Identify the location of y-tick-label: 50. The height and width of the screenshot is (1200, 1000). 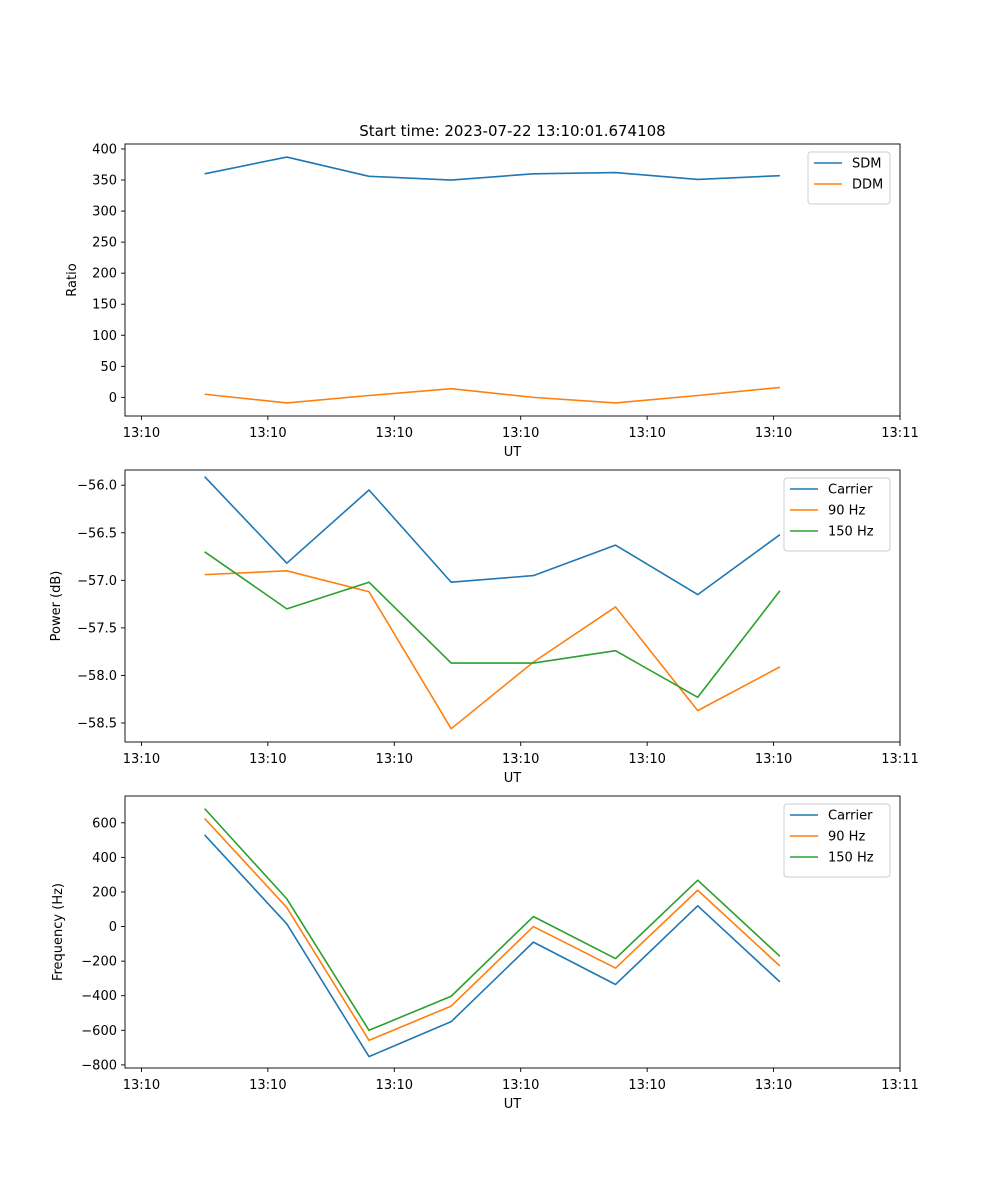
(108, 367).